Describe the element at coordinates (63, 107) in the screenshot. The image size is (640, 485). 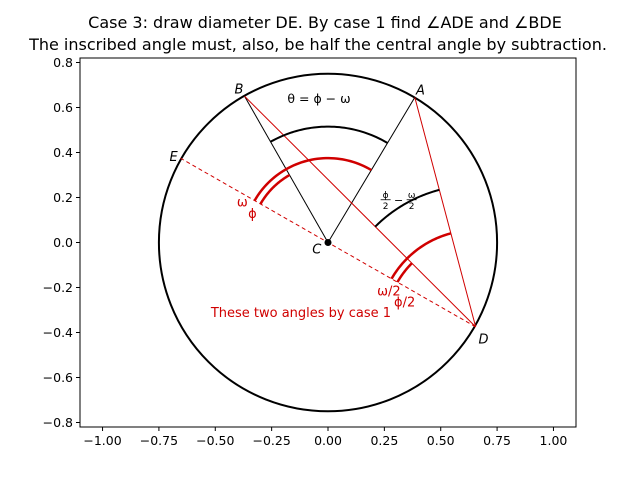
I see `y-tick-label: 0.6` at that location.